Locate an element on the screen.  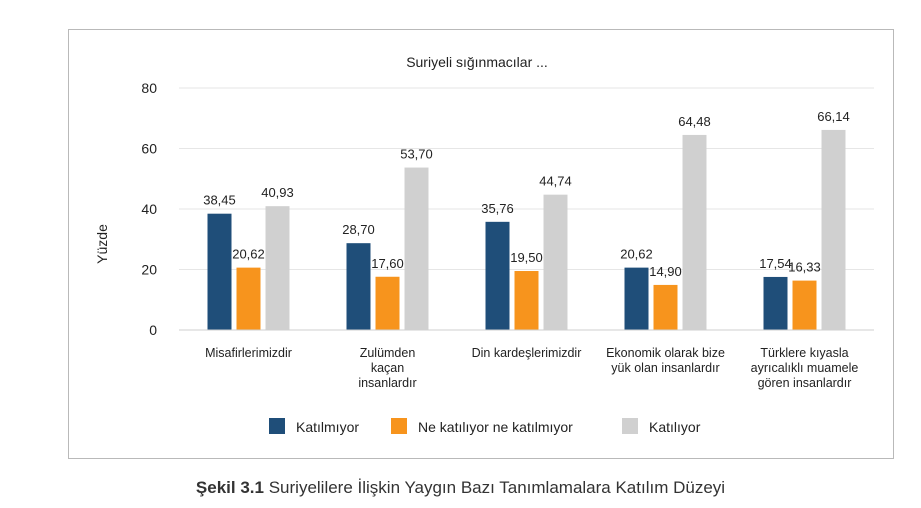
data-label: 19,50 is located at coordinates (526, 257).